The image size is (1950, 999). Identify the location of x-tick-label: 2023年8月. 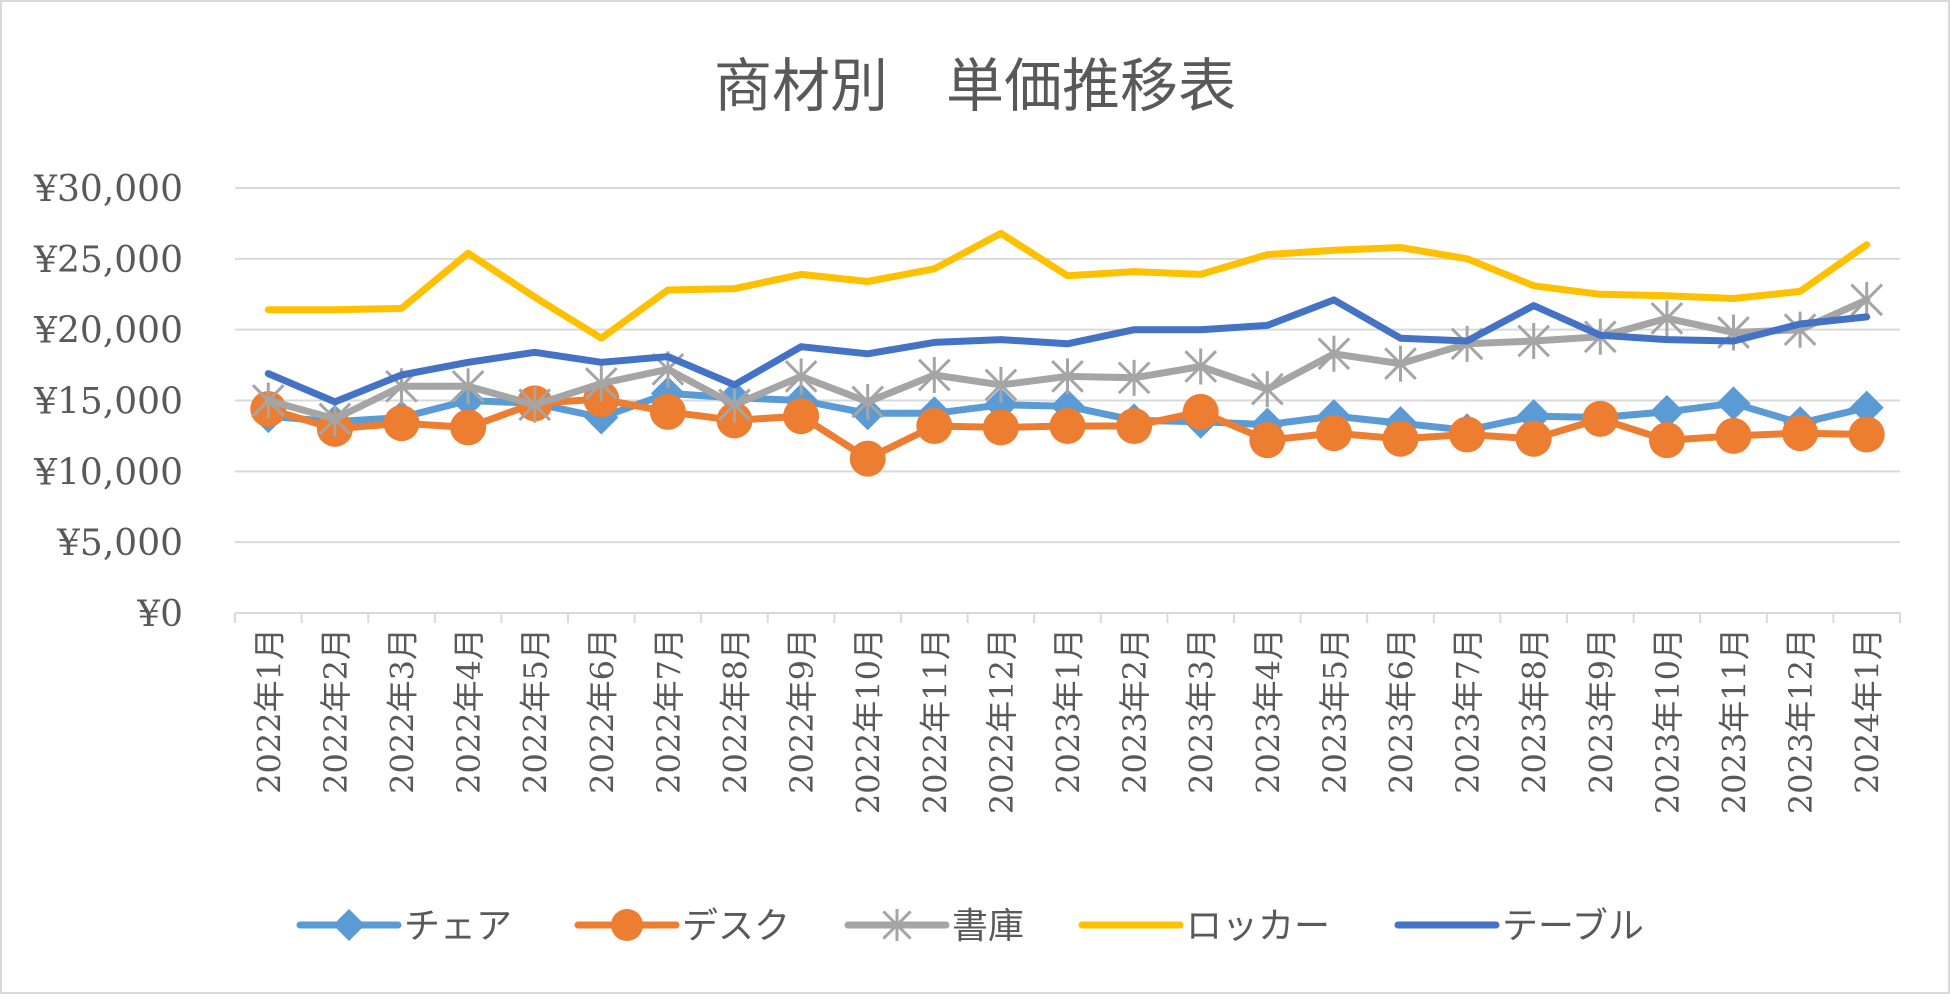
(1535, 711).